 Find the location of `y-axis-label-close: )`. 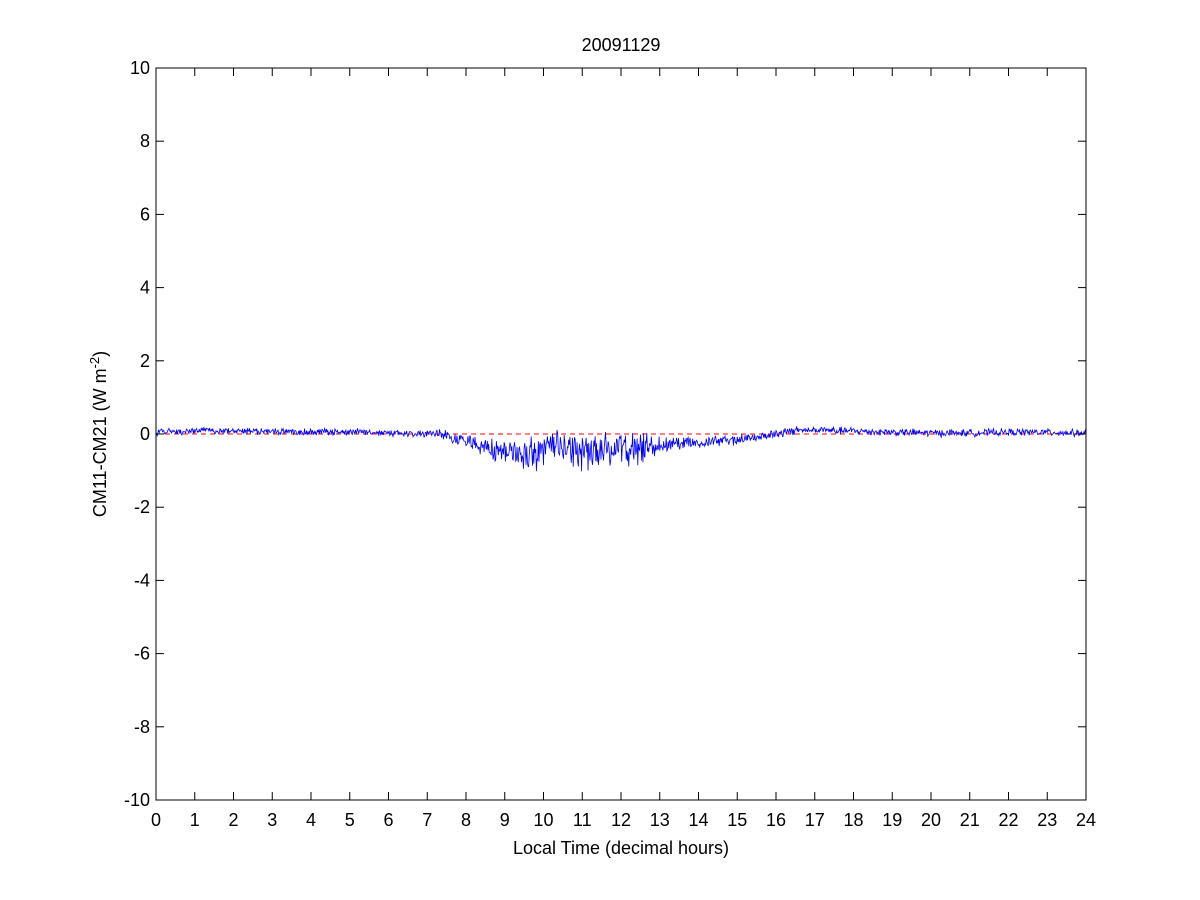

y-axis-label-close: ) is located at coordinates (100, 354).